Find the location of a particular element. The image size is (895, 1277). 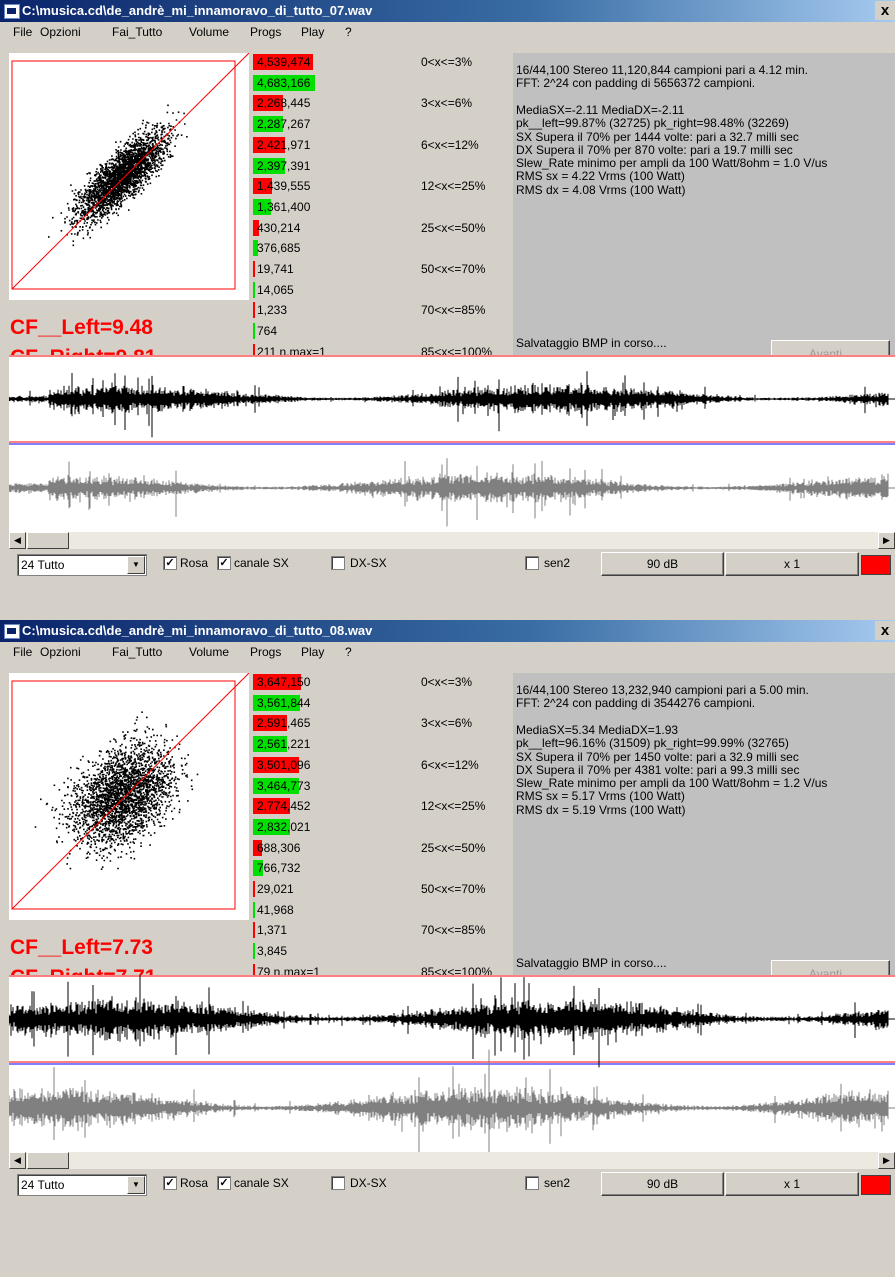

histogram-row: 1,233 70<x<=85% is located at coordinates (379, 310).